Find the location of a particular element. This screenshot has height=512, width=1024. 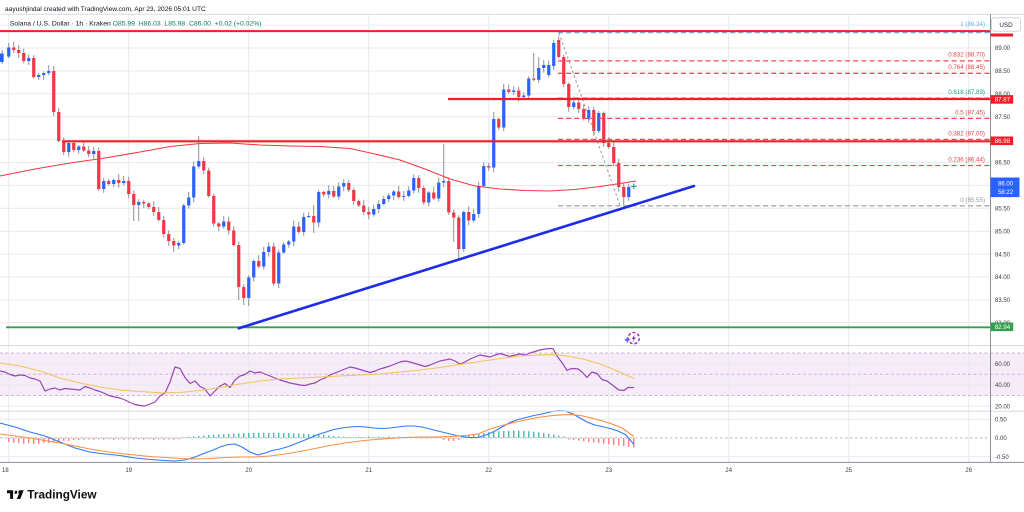

svg-text: 88.00 is located at coordinates (1003, 95).